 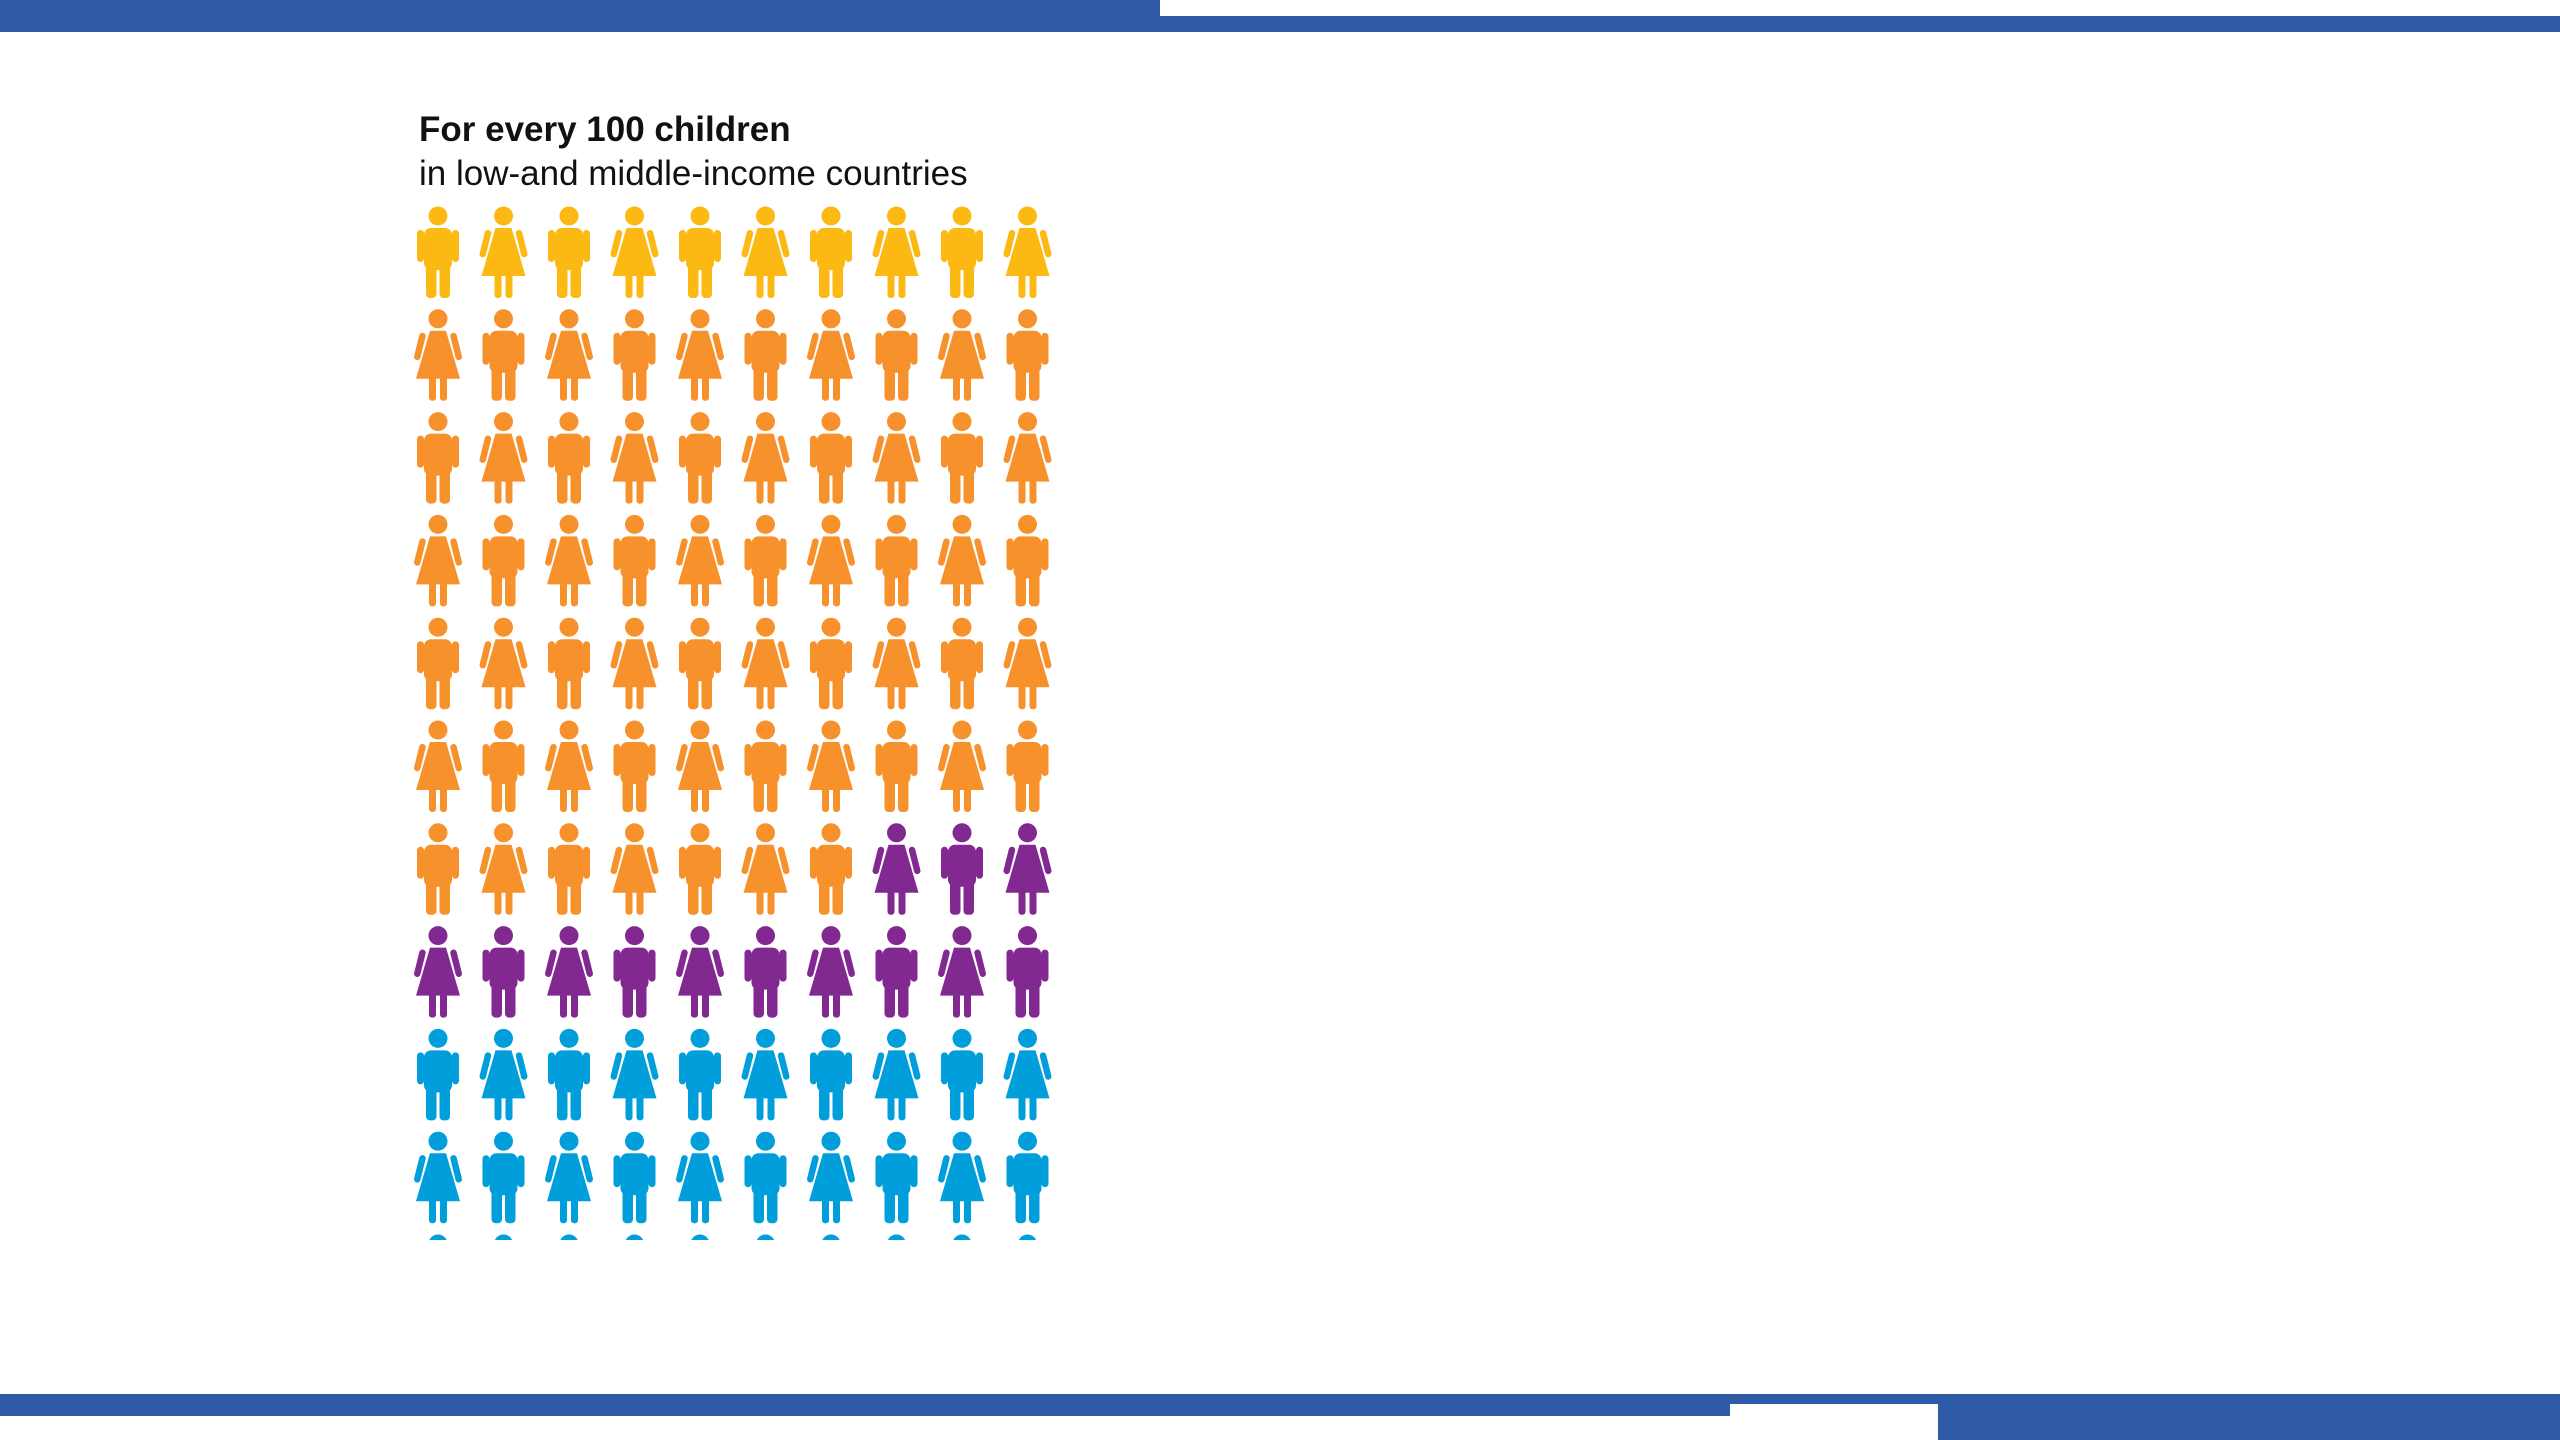 I want to click on bottom-accent-bar-right, so click(x=2249, y=1417).